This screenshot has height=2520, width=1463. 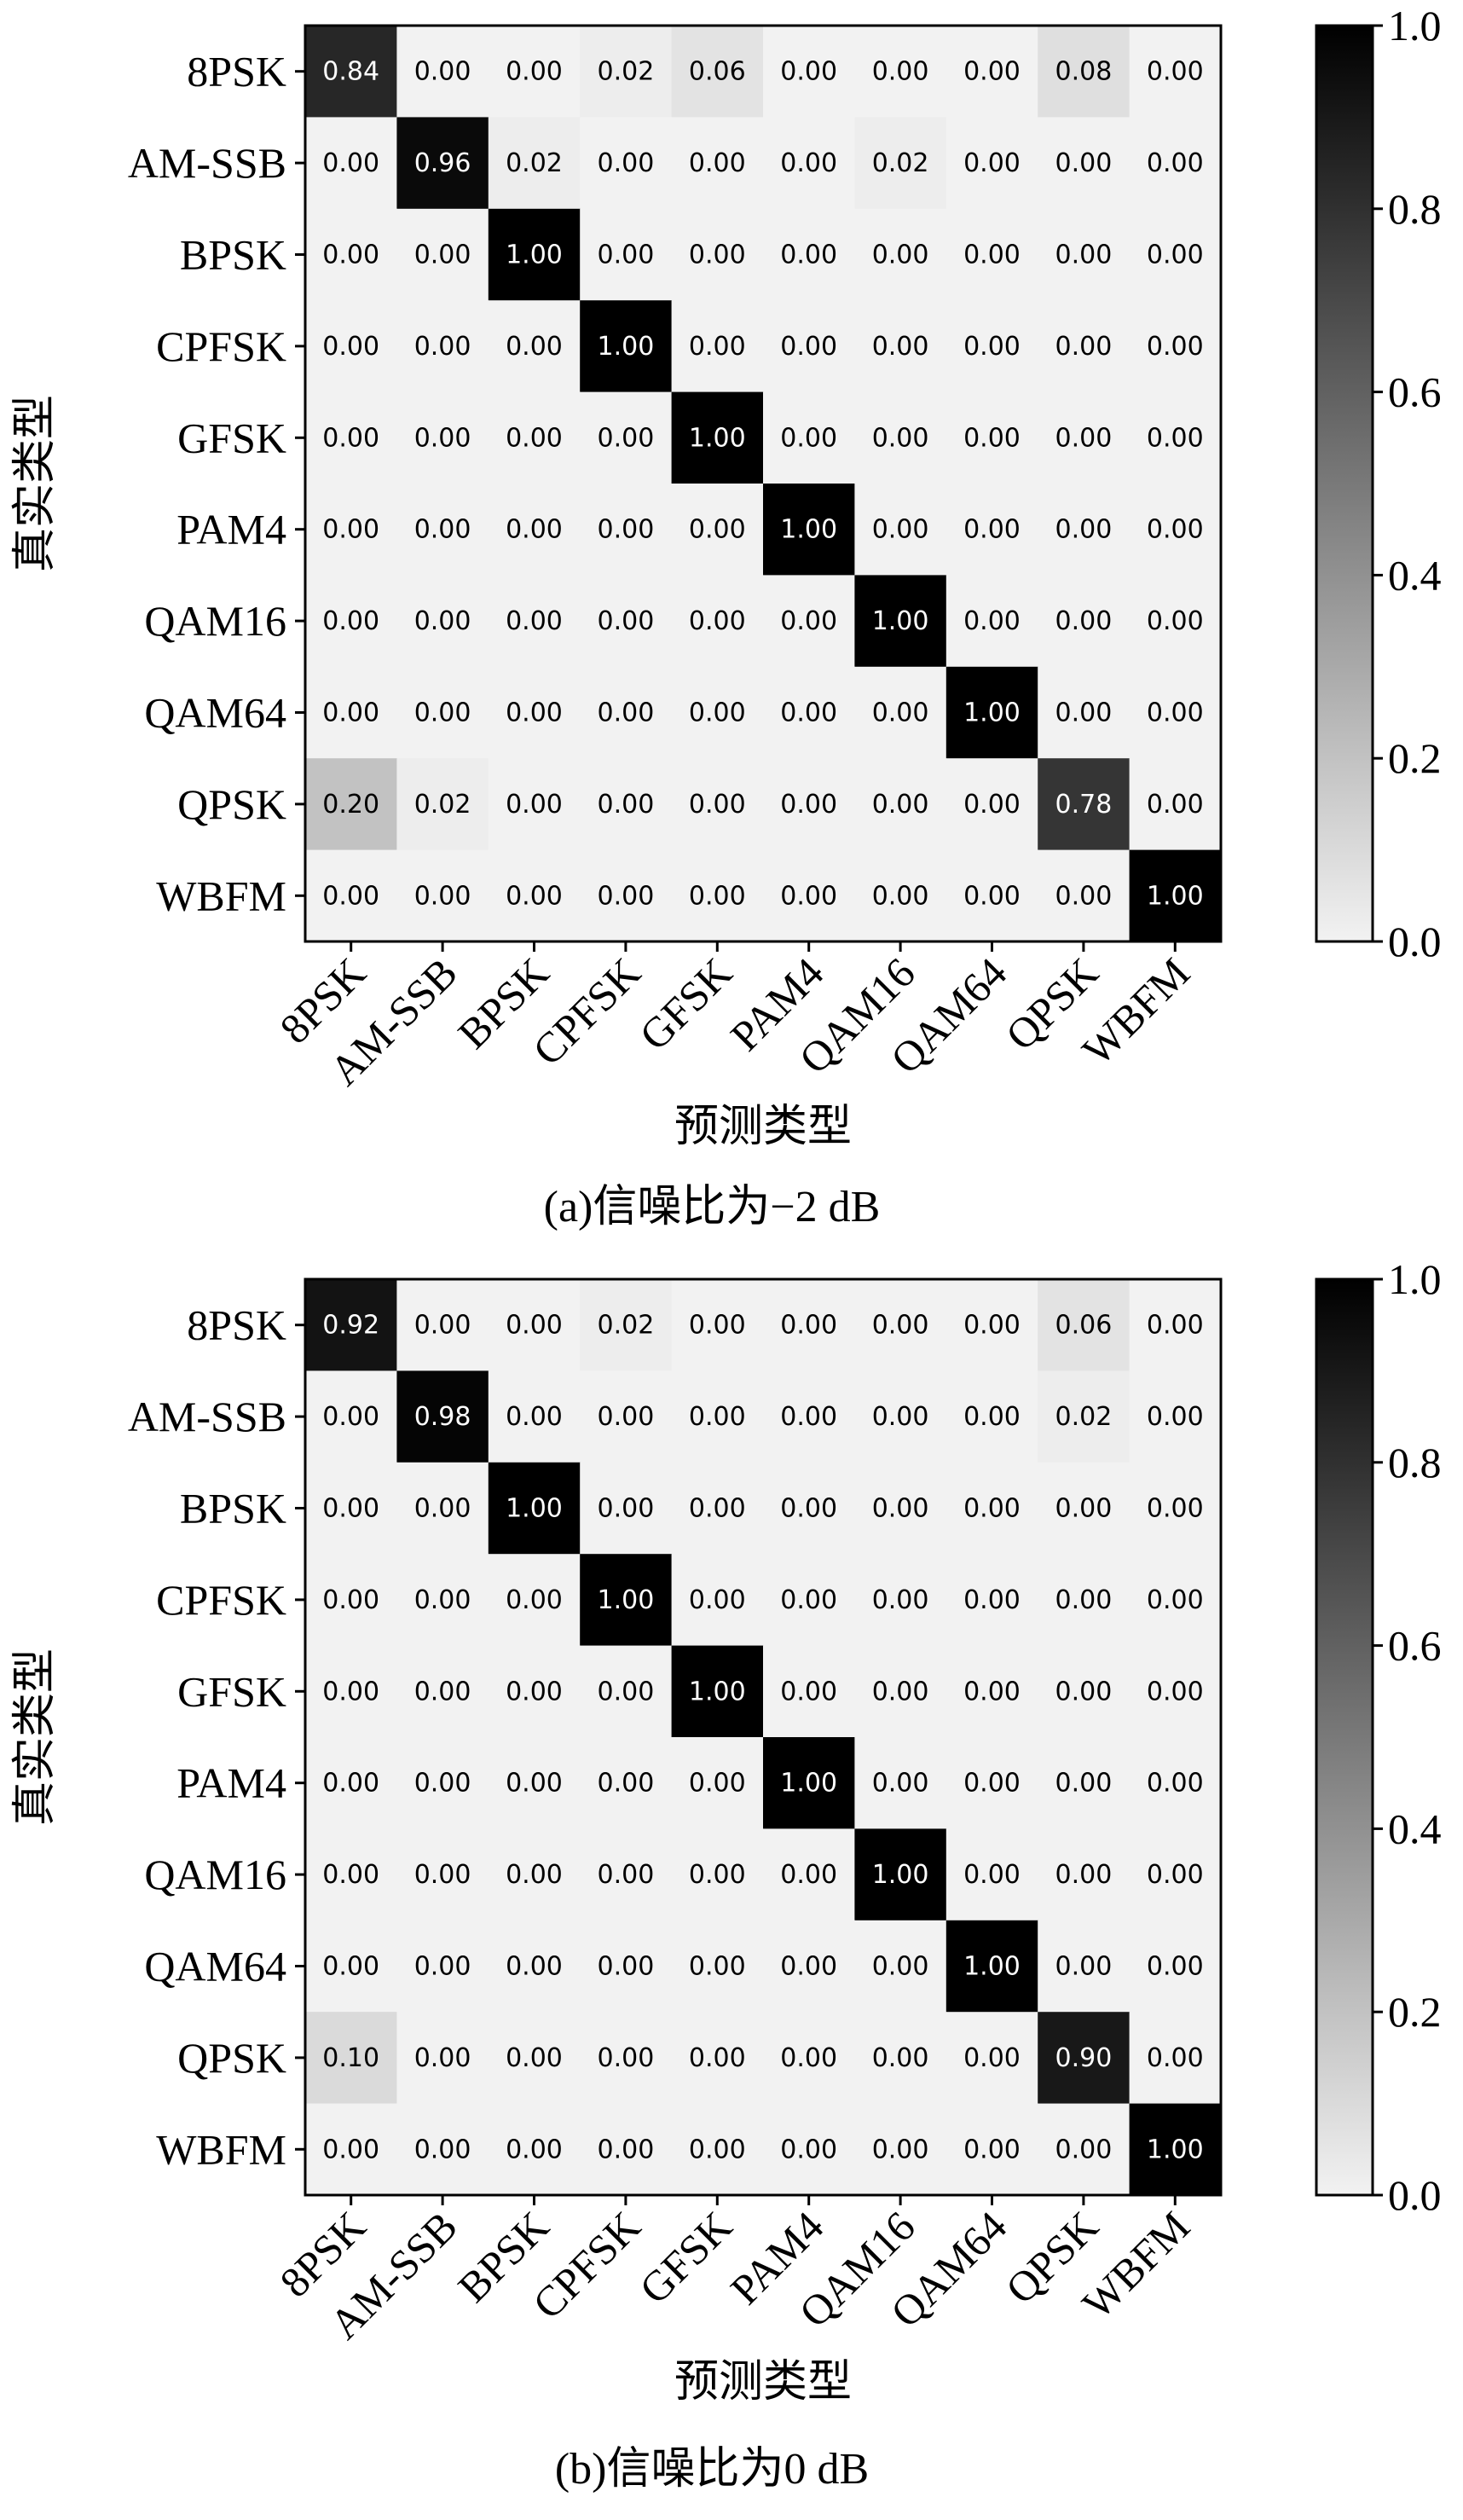 What do you see at coordinates (1415, 2195) in the screenshot?
I see `colorbar-tick-label: 0.0` at bounding box center [1415, 2195].